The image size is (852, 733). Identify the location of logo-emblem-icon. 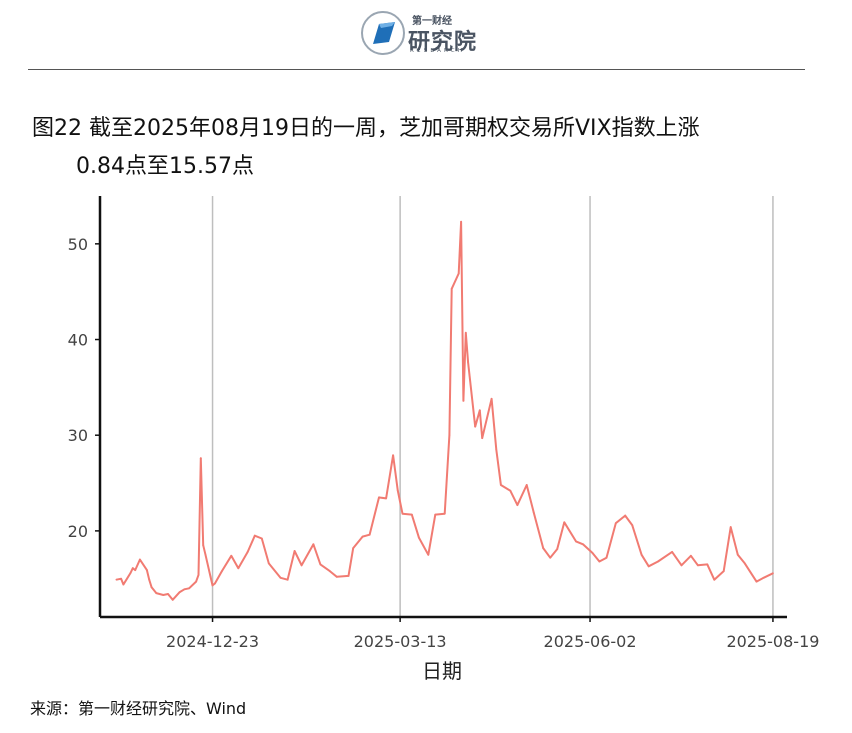
(383, 33).